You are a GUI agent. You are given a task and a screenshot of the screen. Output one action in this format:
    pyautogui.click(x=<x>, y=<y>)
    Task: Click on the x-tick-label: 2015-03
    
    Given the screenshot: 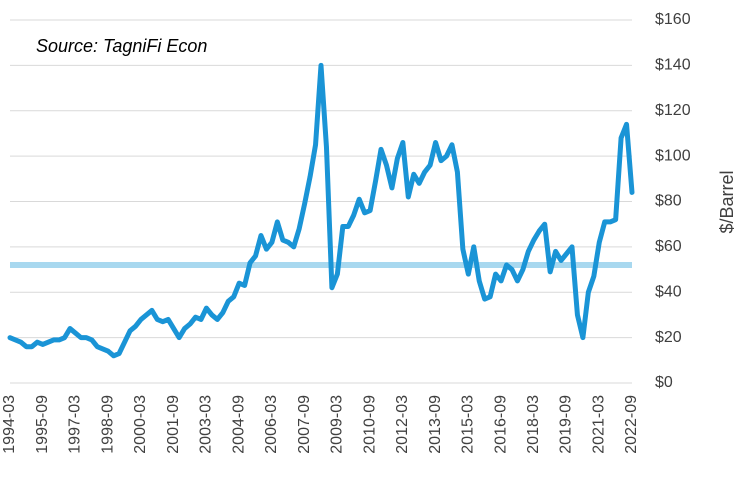 What is the action you would take?
    pyautogui.click(x=468, y=424)
    